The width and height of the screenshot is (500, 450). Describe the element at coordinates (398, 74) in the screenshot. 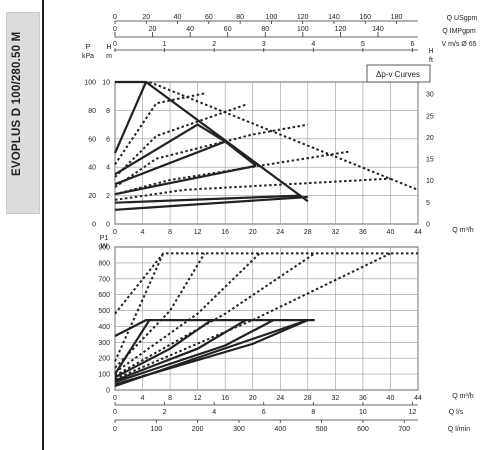

I see `legend-label: Δp-v Curves` at that location.